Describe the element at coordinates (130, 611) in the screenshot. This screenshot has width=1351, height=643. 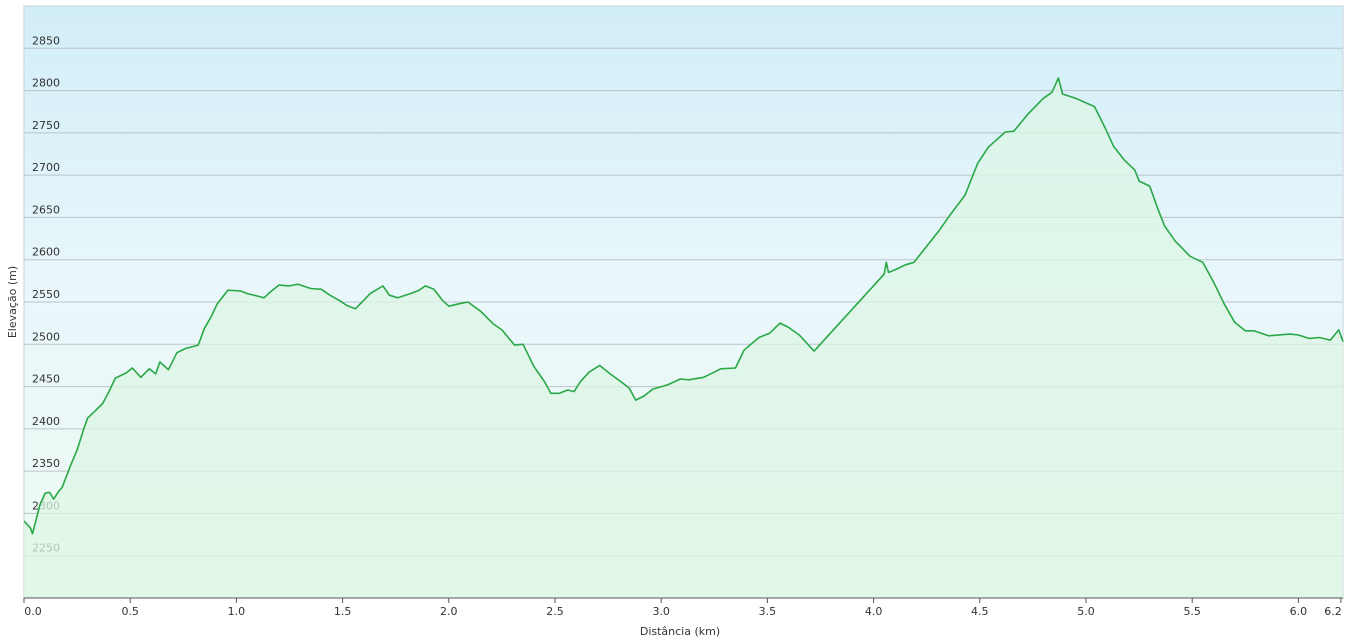
I see `x-tick-label: 0.5` at that location.